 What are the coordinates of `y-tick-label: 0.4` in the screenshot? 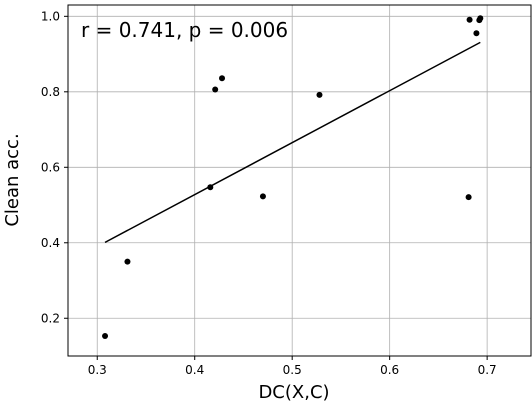 It's located at (50, 243).